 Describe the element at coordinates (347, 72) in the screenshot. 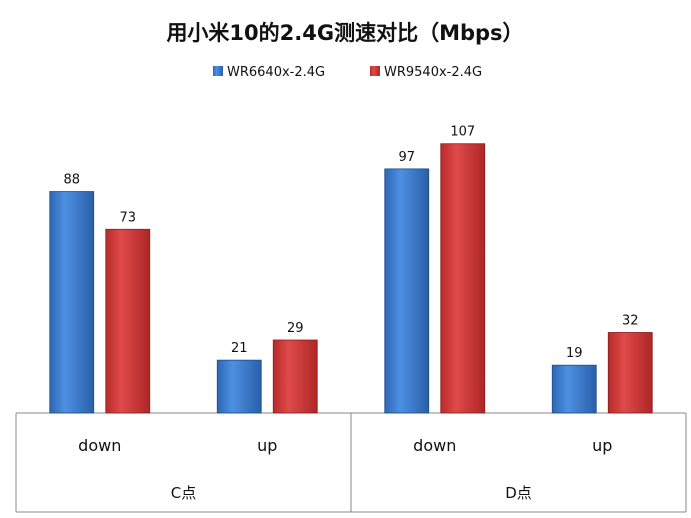

I see `legend: WR6640x-2.4G WR9540x-2.4G` at that location.